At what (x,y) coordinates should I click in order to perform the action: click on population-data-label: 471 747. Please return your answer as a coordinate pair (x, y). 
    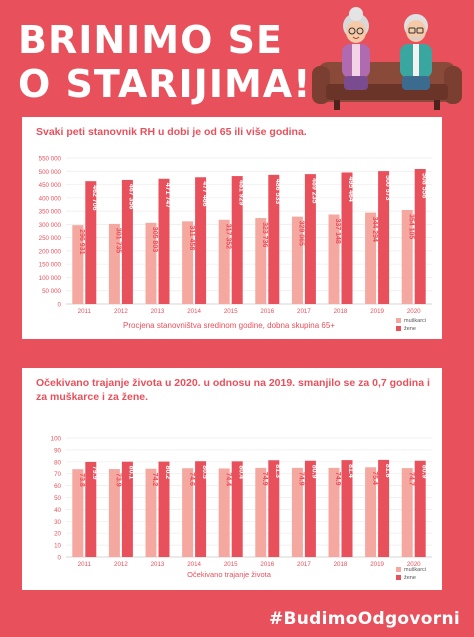
    Looking at the image, I should click on (167, 195).